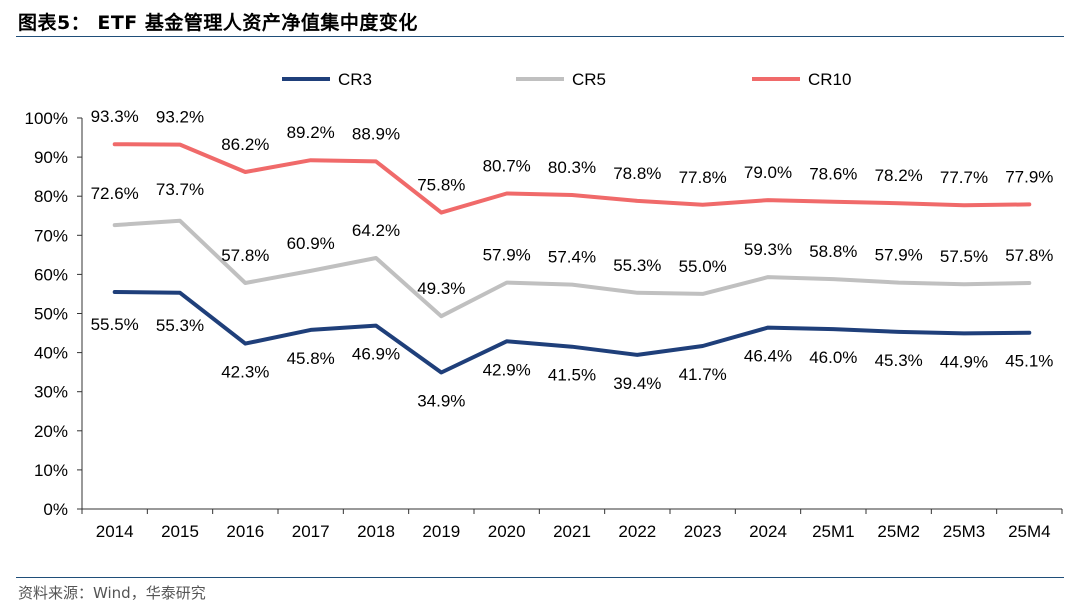 This screenshot has width=1080, height=609. I want to click on data-label-cr10: 93.3%, so click(115, 116).